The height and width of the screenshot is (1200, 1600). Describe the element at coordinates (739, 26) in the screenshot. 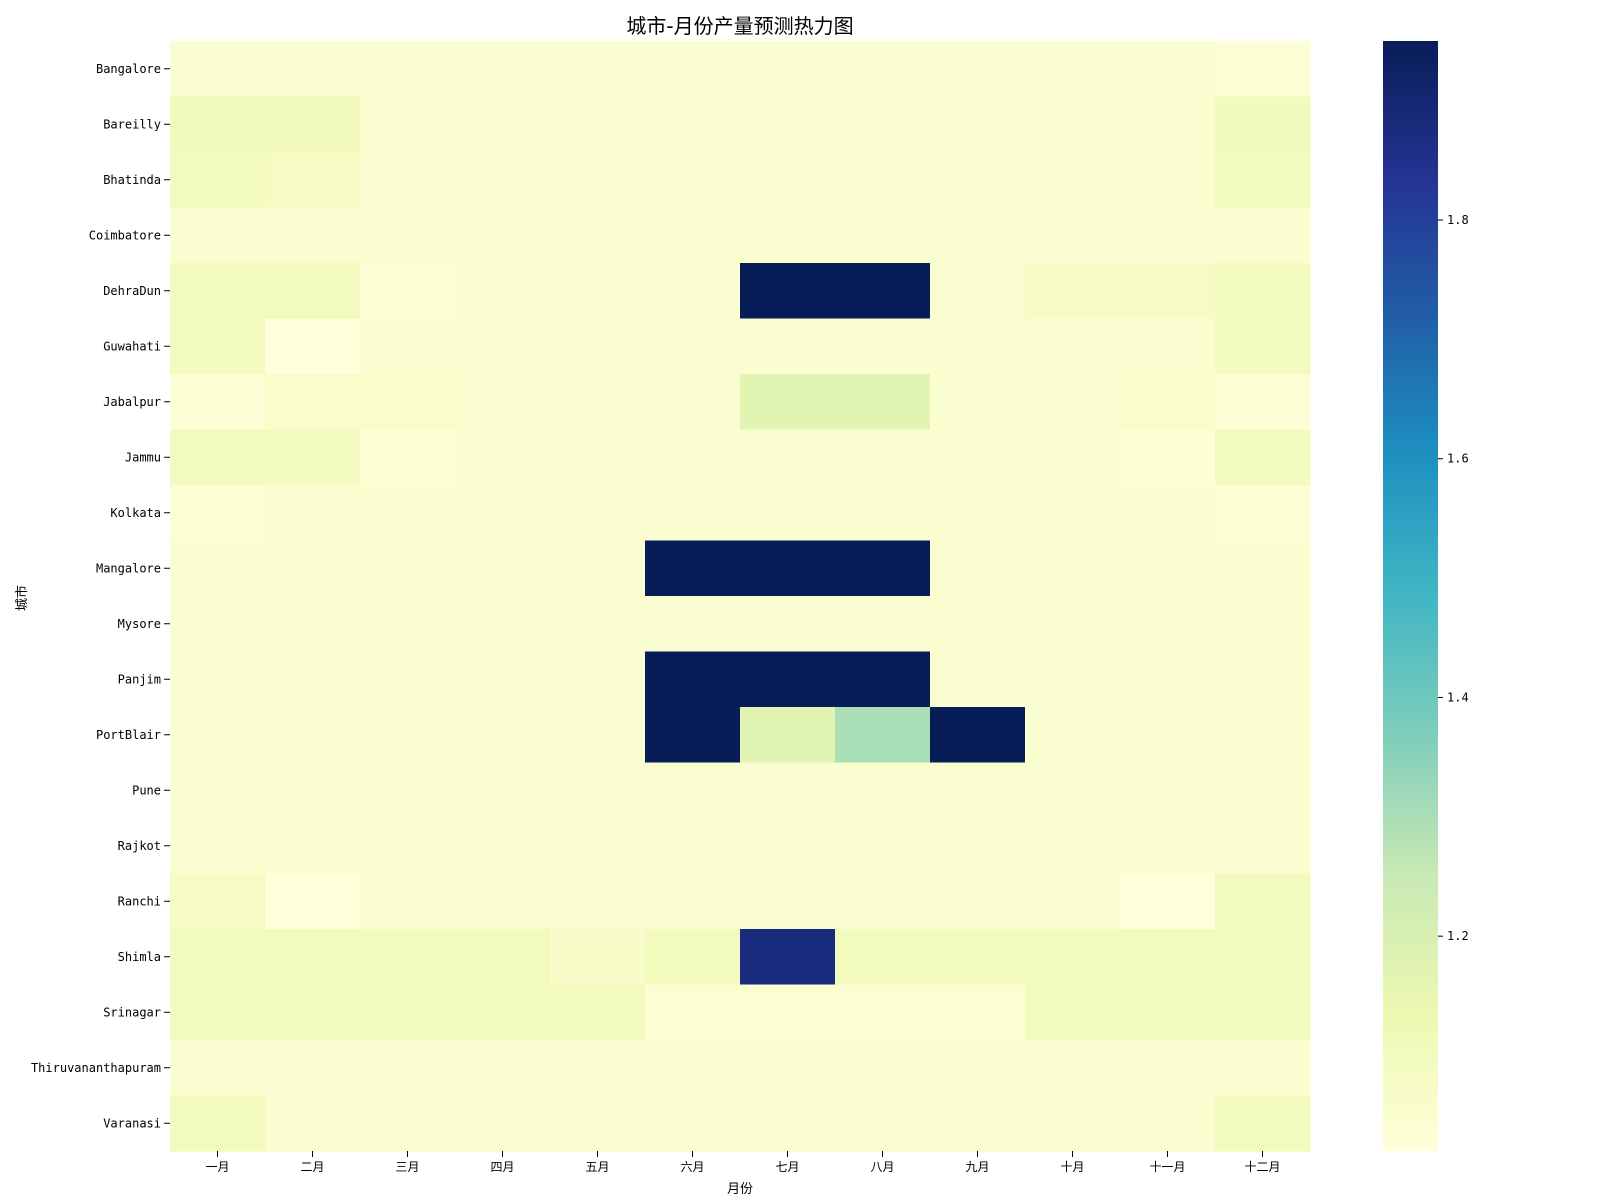

I see `chart-title: 城市-月份产量预测热力图` at that location.